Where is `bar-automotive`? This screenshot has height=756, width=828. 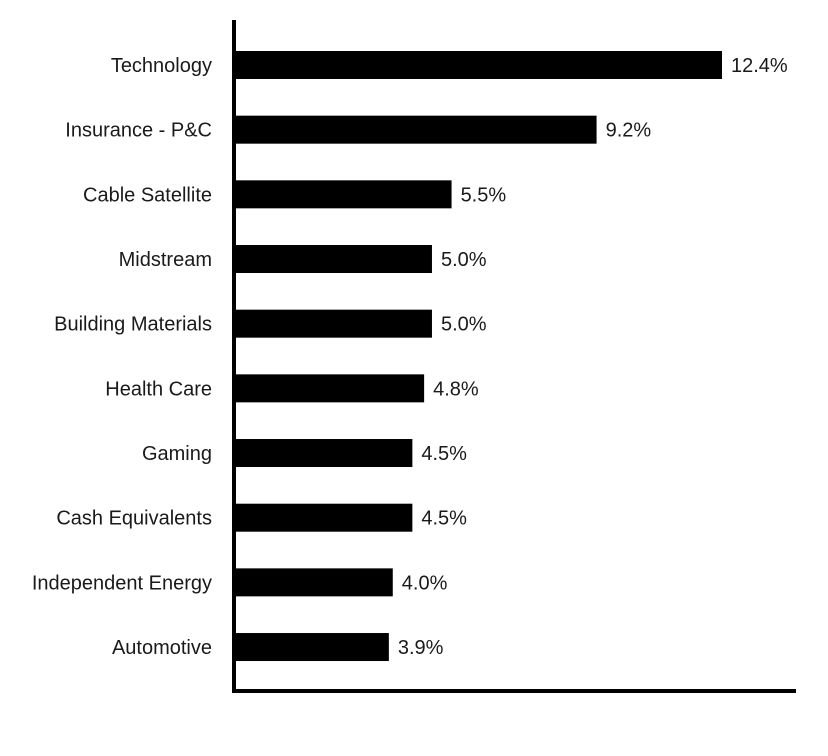 bar-automotive is located at coordinates (312, 647).